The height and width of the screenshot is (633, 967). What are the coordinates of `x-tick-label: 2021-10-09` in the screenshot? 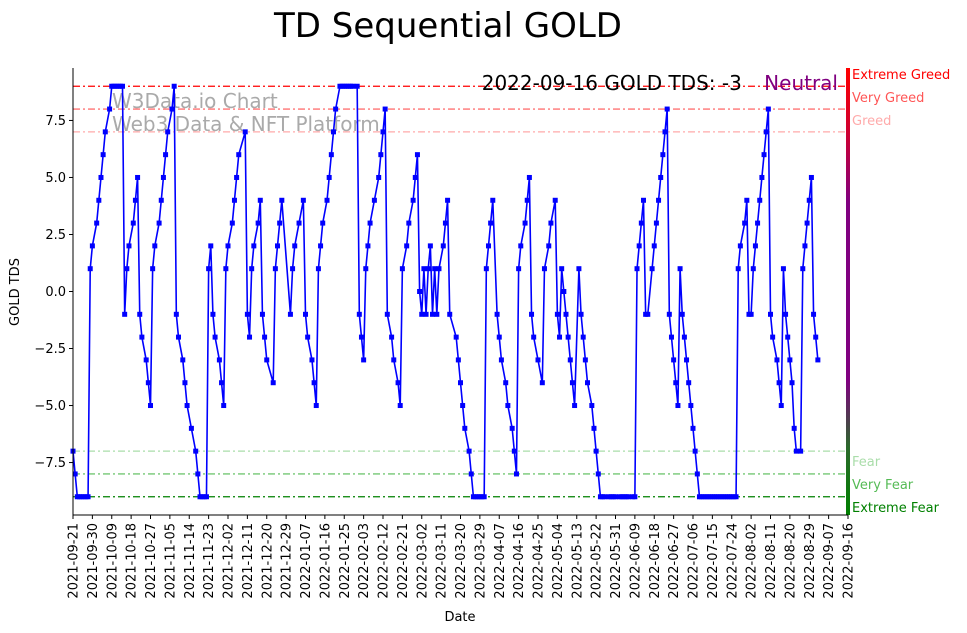 It's located at (112, 561).